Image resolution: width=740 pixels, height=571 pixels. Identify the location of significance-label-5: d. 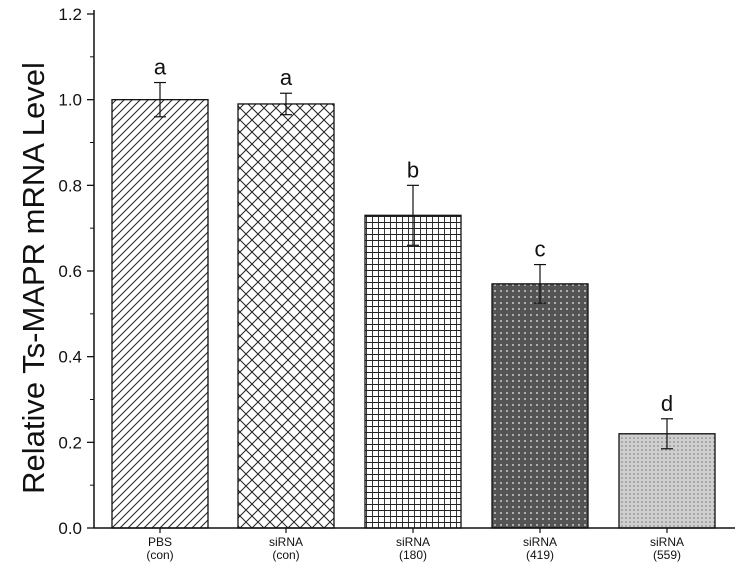
(667, 403).